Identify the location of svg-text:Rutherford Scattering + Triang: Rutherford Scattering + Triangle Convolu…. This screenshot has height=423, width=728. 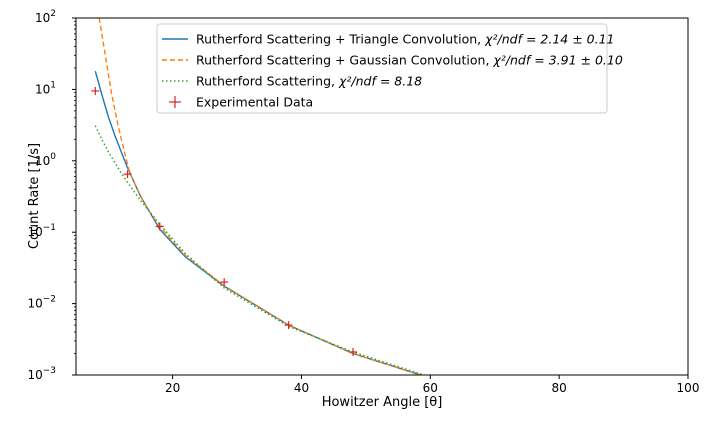
(405, 39).